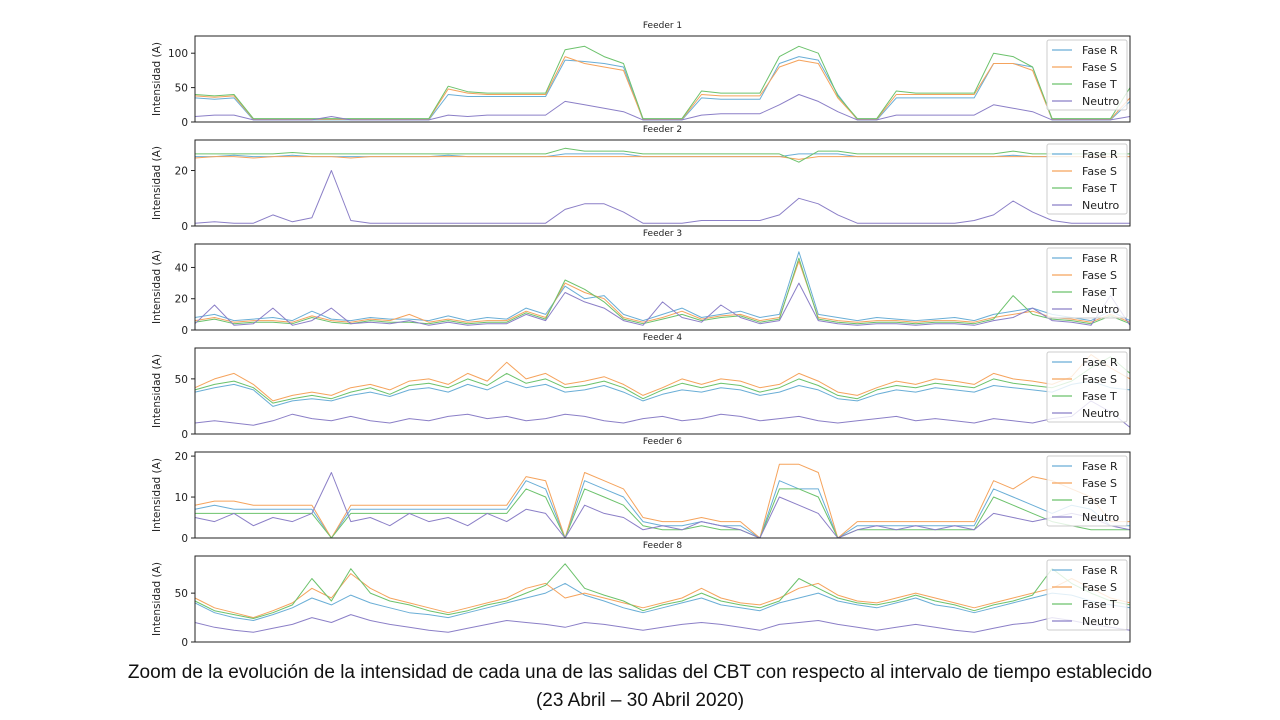 This screenshot has height=720, width=1280. I want to click on y-tick-label: 40, so click(181, 268).